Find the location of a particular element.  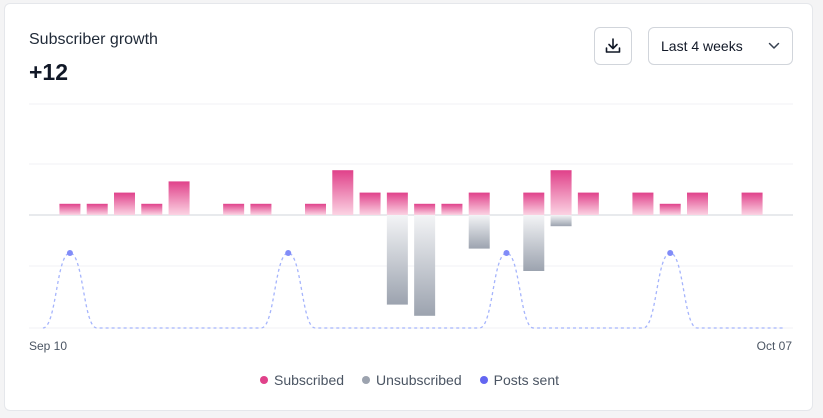

legend-dot-subscribed is located at coordinates (263, 380).